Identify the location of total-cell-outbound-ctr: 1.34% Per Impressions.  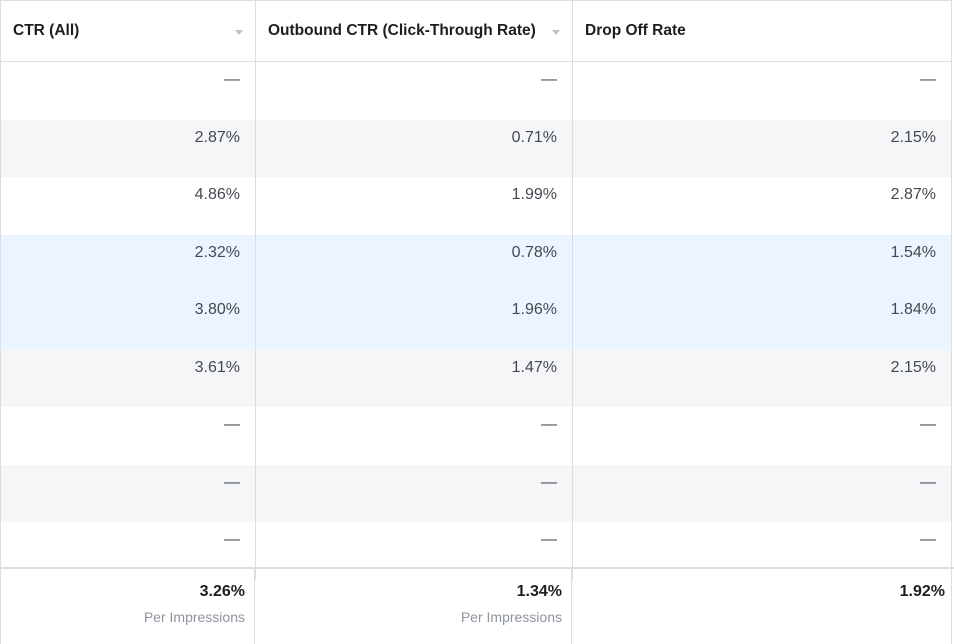
(413, 606).